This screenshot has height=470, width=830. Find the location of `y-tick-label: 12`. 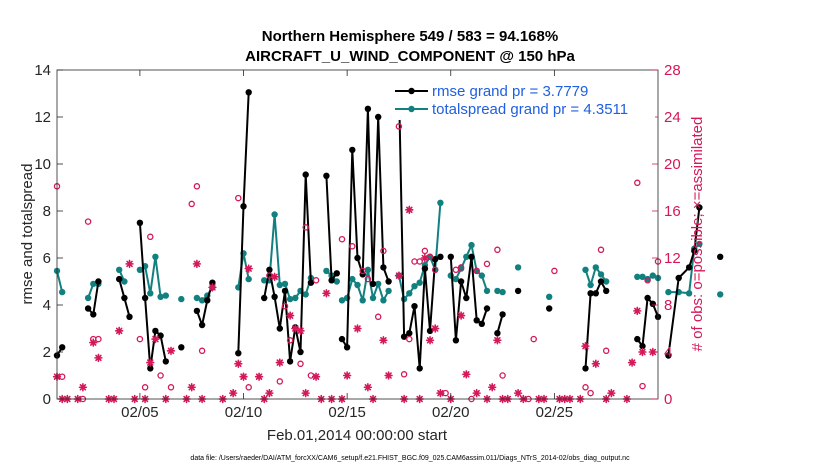

y-tick-label: 12 is located at coordinates (42, 117).